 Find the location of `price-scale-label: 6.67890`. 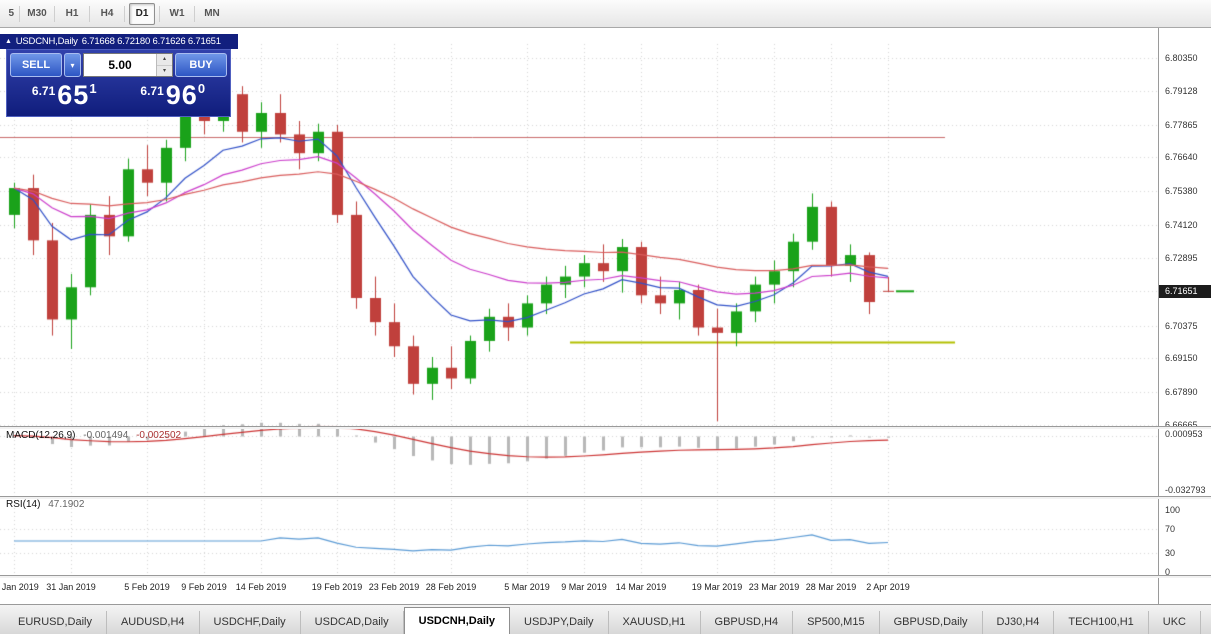

price-scale-label: 6.67890 is located at coordinates (1181, 392).